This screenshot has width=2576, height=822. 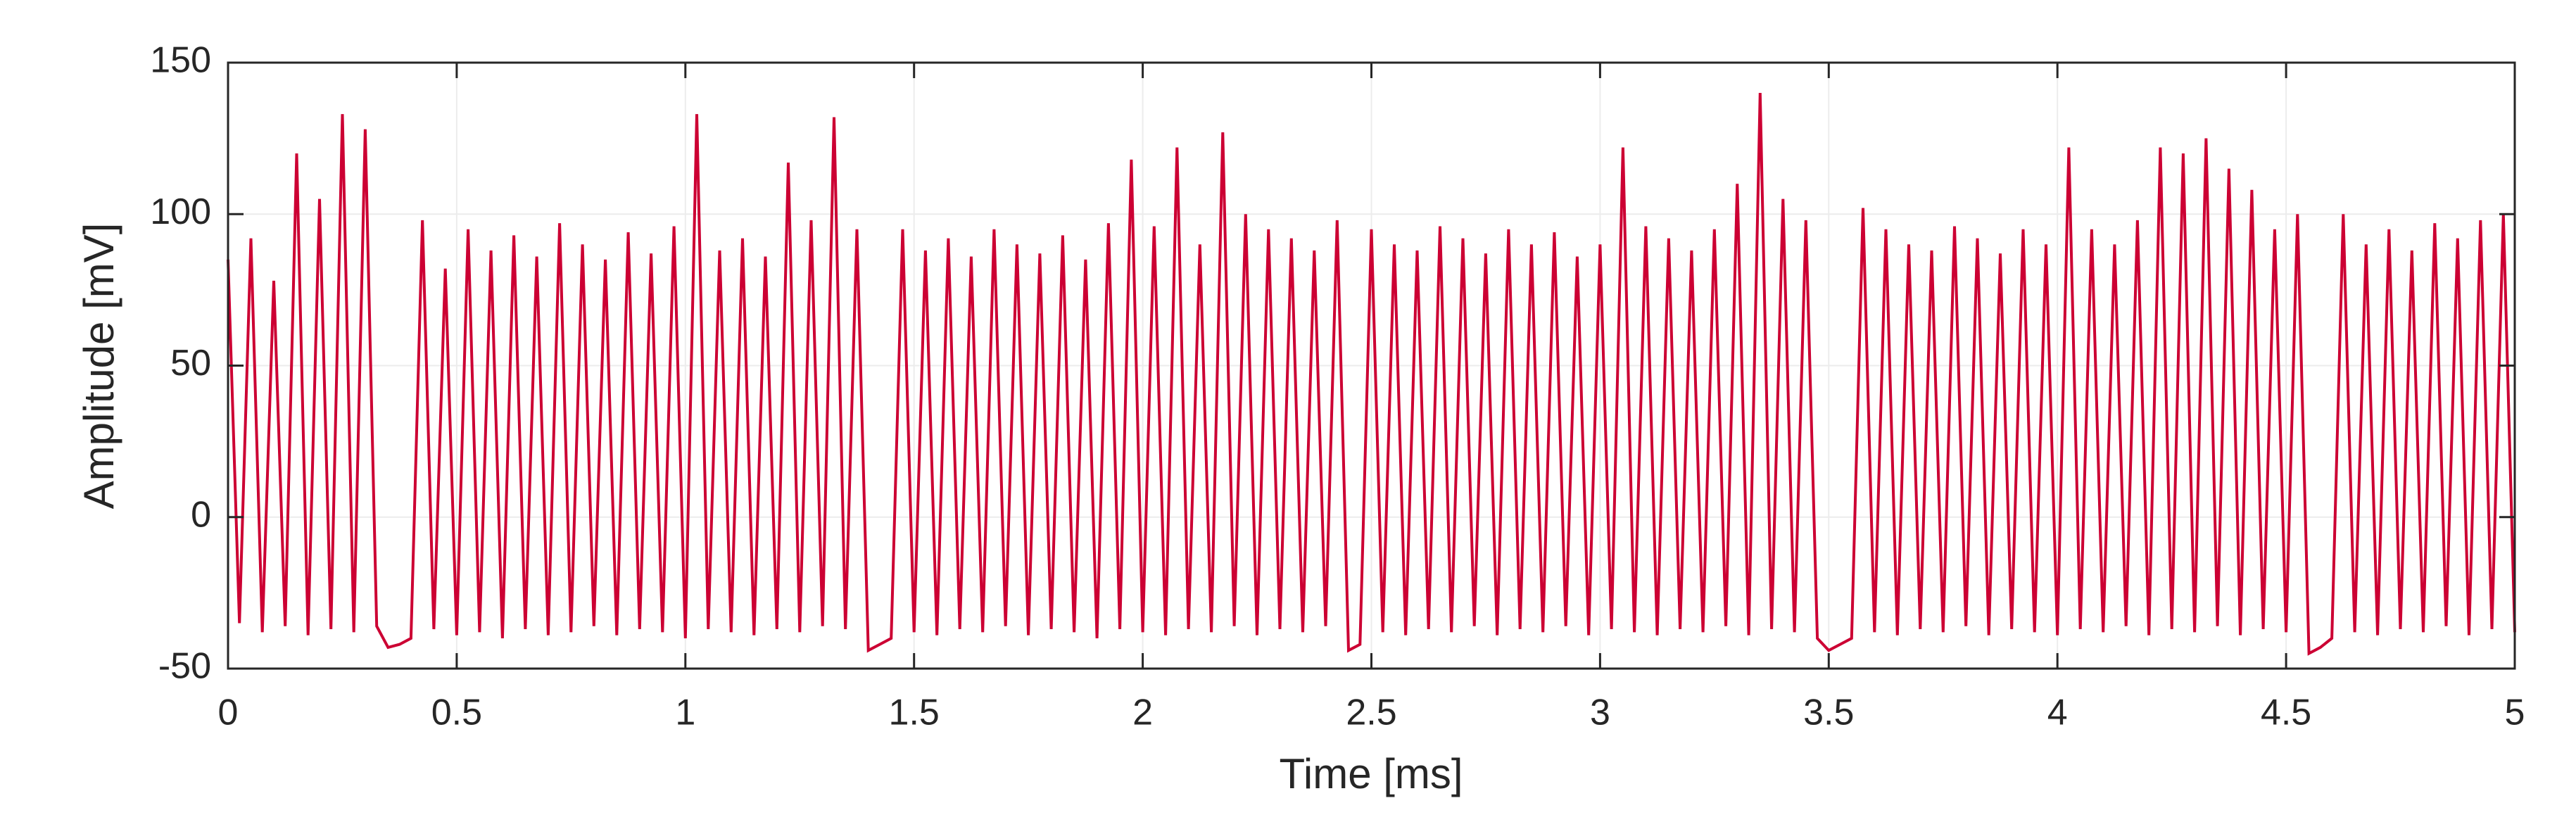 What do you see at coordinates (180, 211) in the screenshot?
I see `y-tick-label: 100` at bounding box center [180, 211].